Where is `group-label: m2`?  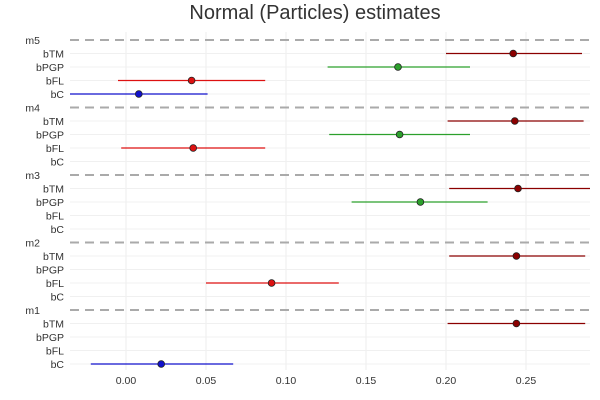
group-label: m2 is located at coordinates (32, 244).